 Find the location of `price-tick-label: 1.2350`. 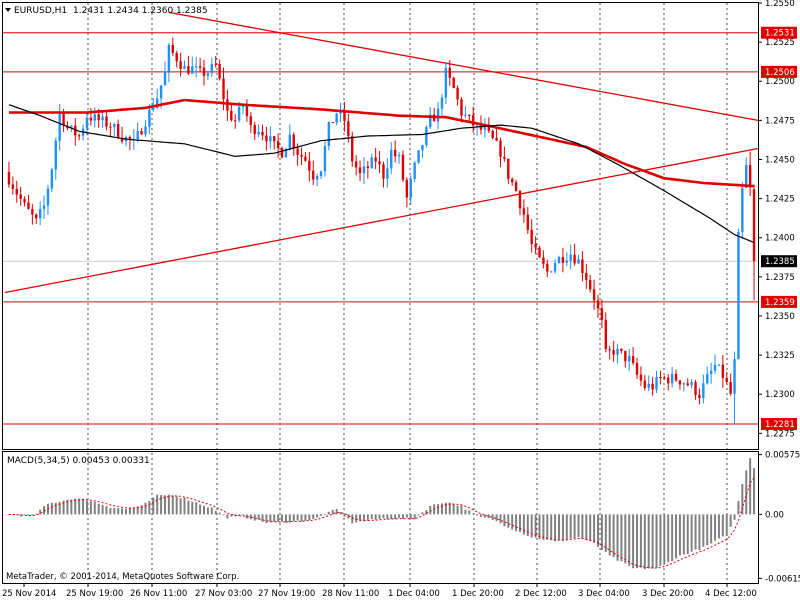

price-tick-label: 1.2350 is located at coordinates (780, 317).